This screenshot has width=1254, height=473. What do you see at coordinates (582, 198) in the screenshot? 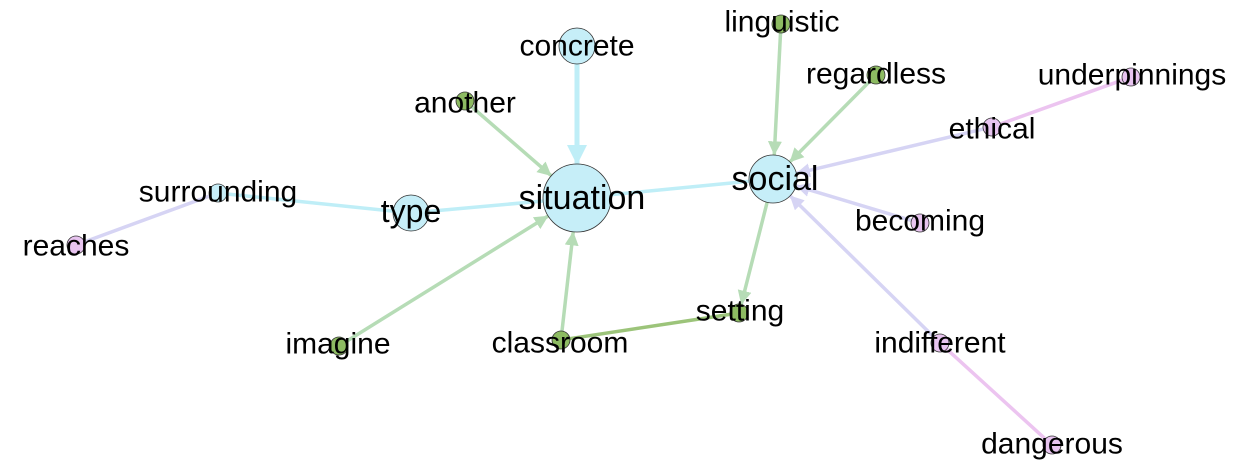
I see `node-label-situation: situation` at bounding box center [582, 198].